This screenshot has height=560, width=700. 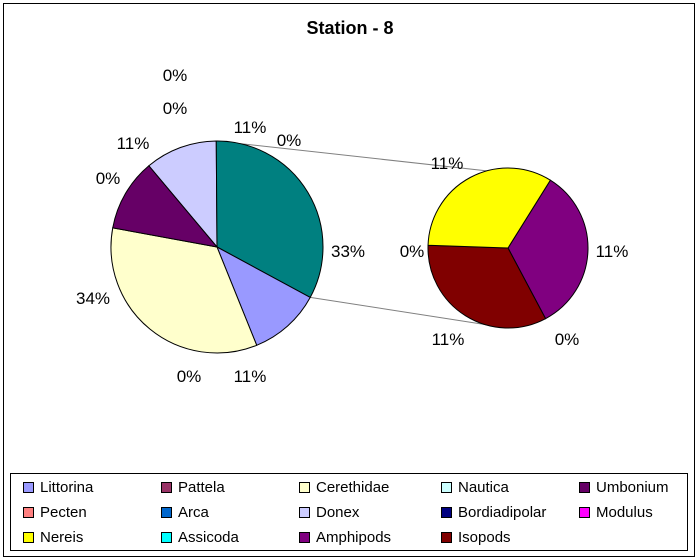 I want to click on legend-item: Cerethidae, so click(x=344, y=487).